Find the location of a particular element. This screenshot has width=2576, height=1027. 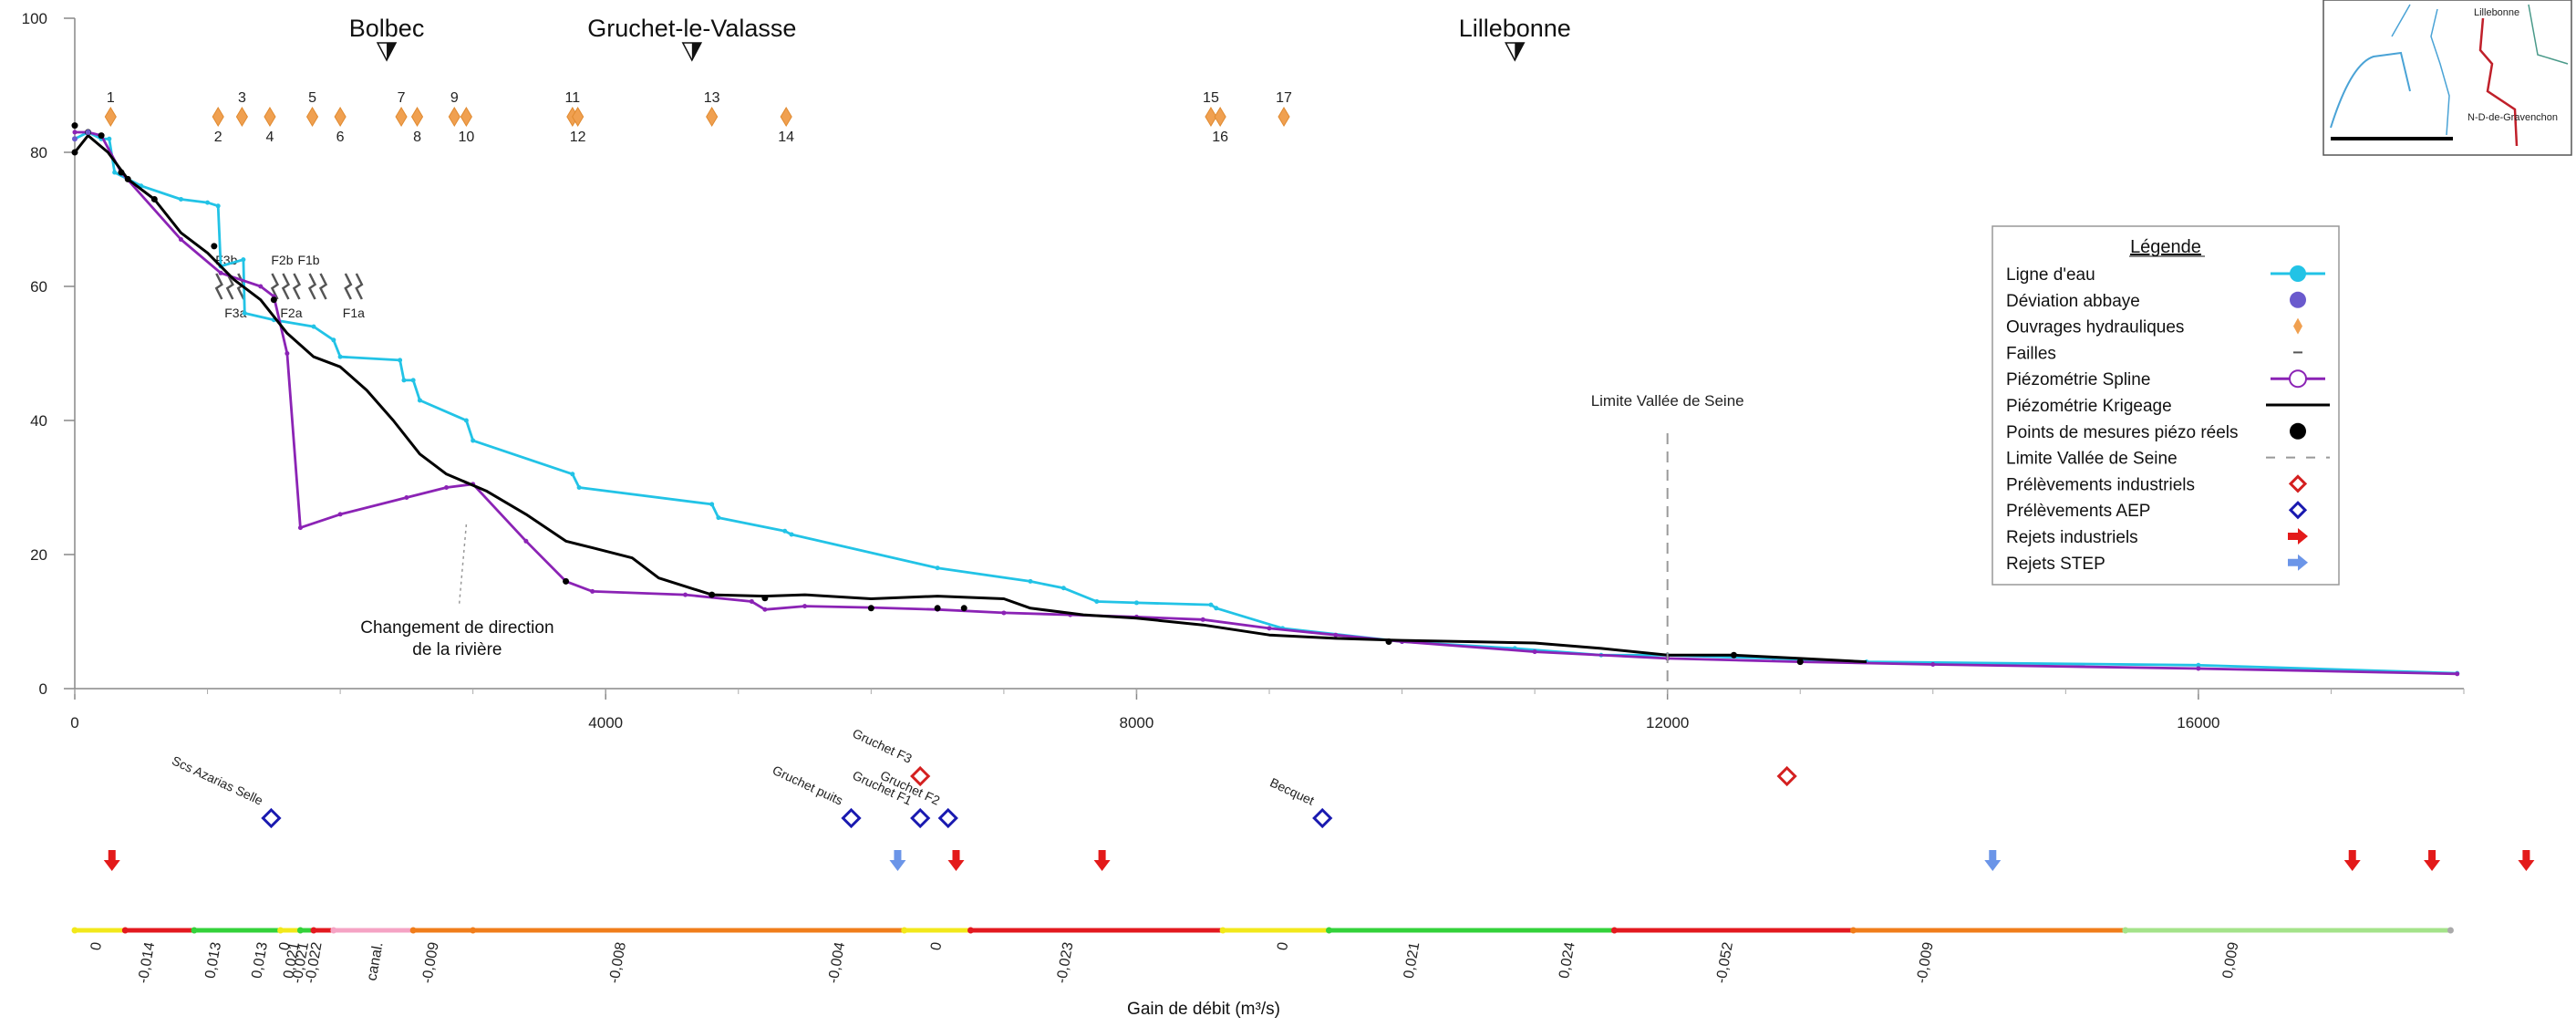

hydraulic-structure-label: 8 is located at coordinates (417, 137).